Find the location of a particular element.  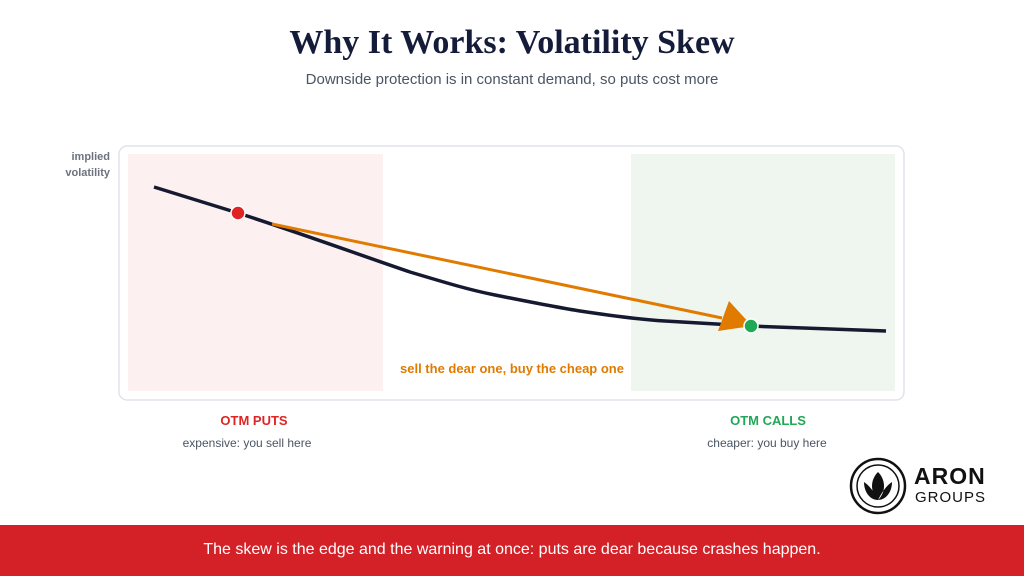

title: Why It Works: Volatility Skew is located at coordinates (512, 42).